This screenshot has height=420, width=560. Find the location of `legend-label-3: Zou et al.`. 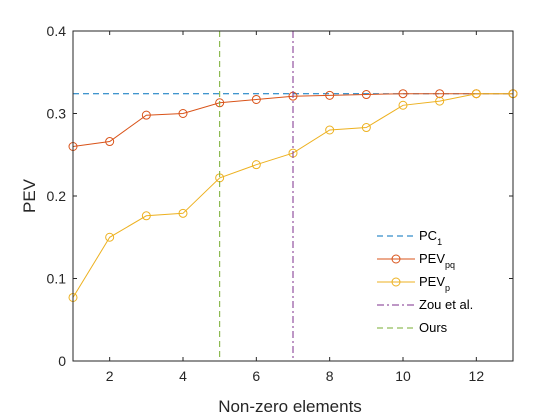

legend-label-3: Zou et al. is located at coordinates (446, 304).